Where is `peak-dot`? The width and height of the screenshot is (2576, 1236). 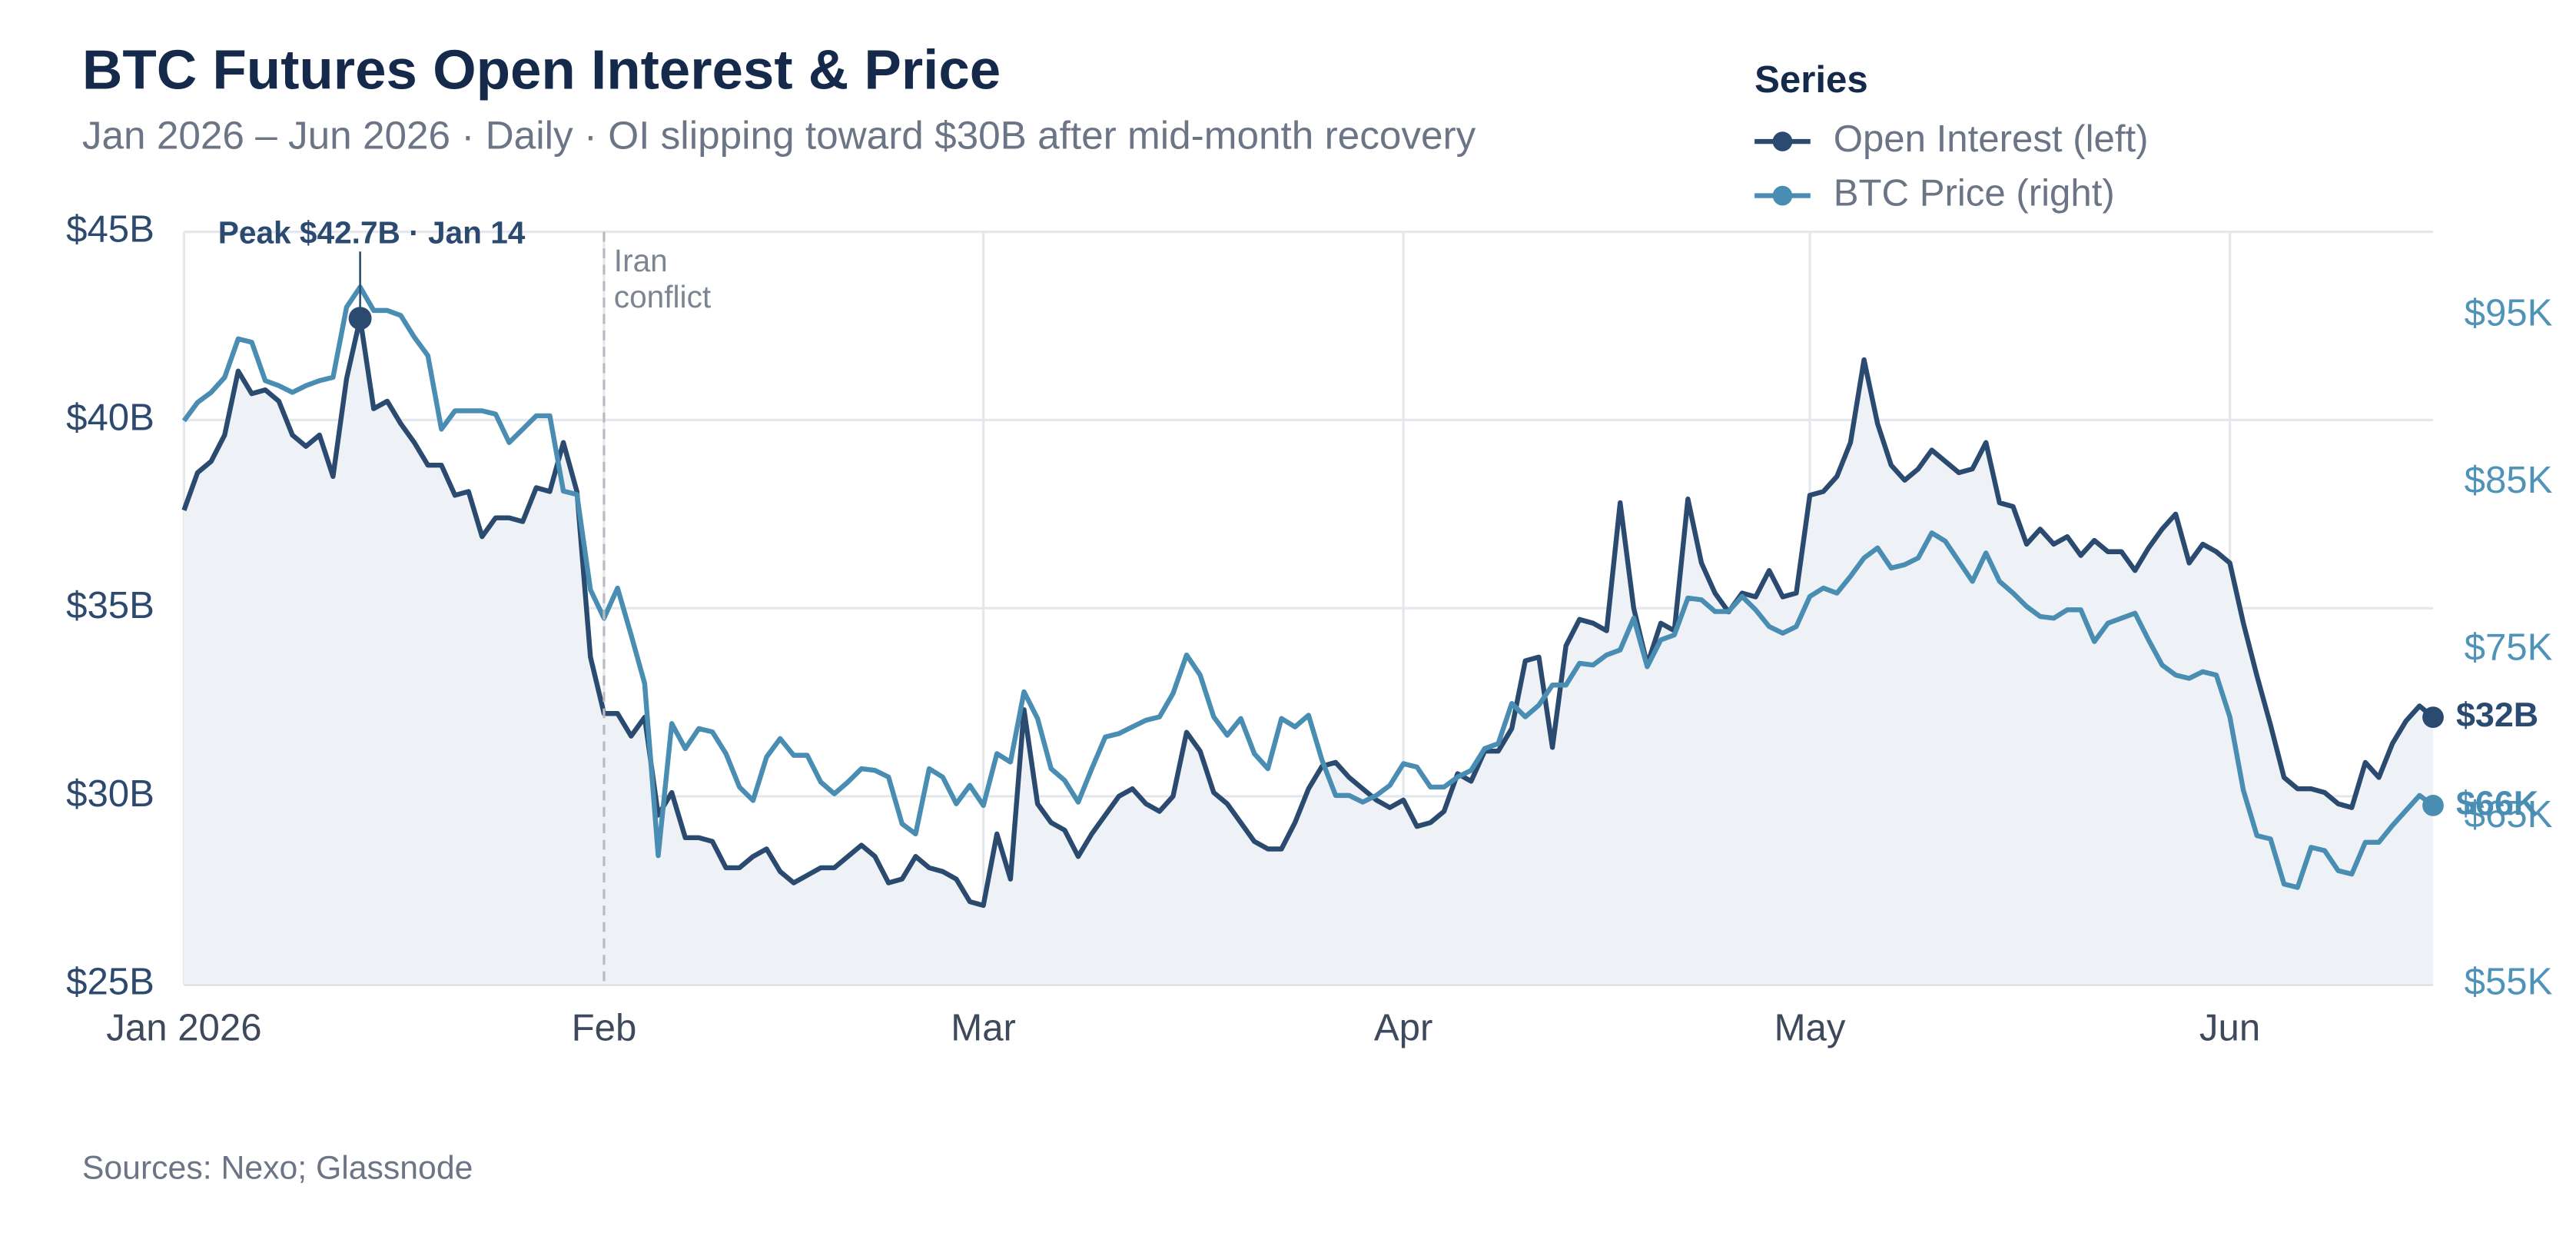
peak-dot is located at coordinates (360, 319).